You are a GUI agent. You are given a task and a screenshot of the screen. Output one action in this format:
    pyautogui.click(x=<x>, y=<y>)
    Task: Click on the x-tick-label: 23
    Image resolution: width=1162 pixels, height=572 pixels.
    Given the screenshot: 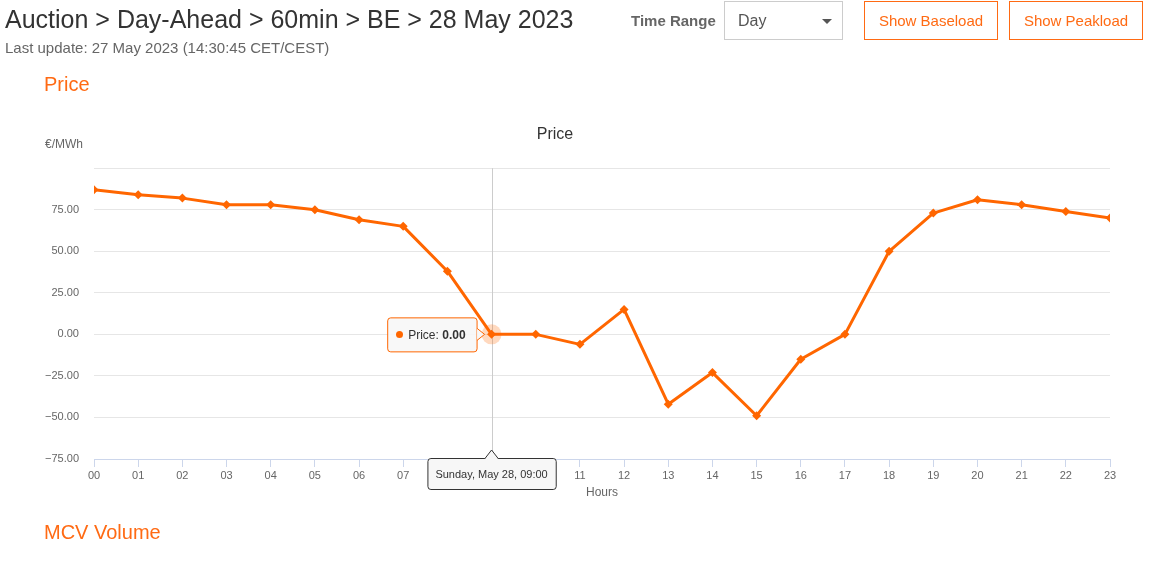 What is the action you would take?
    pyautogui.click(x=1110, y=474)
    